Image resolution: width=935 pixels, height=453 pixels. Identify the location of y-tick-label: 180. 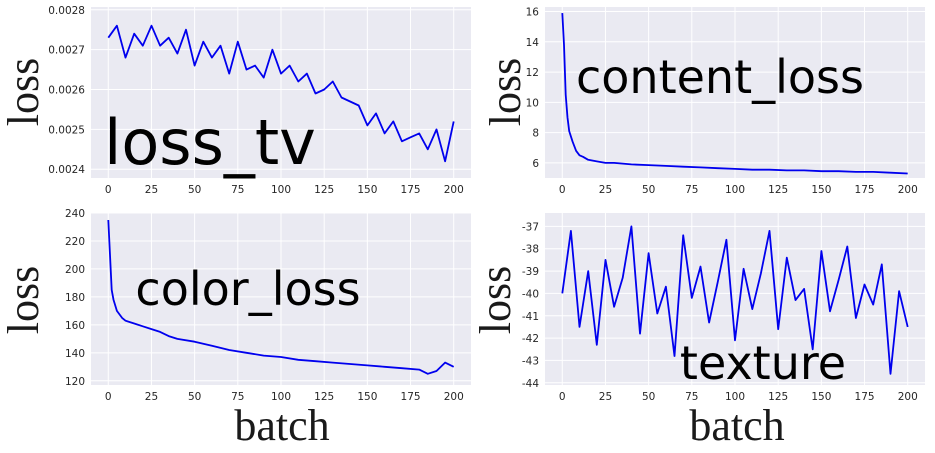
(75, 298).